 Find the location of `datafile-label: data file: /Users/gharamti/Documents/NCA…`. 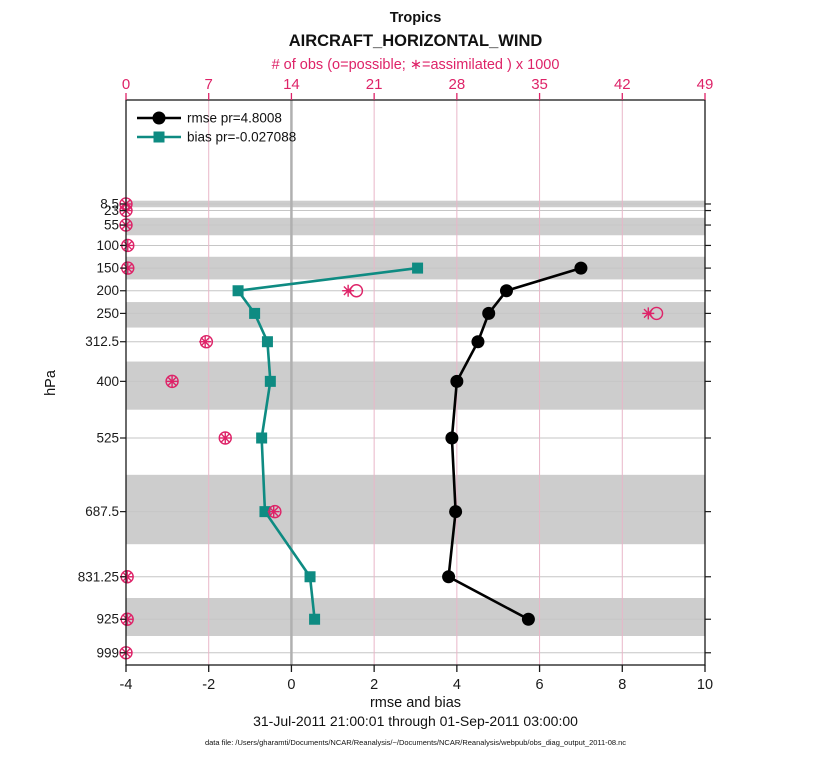

datafile-label: data file: /Users/gharamti/Documents/NCA… is located at coordinates (415, 742).